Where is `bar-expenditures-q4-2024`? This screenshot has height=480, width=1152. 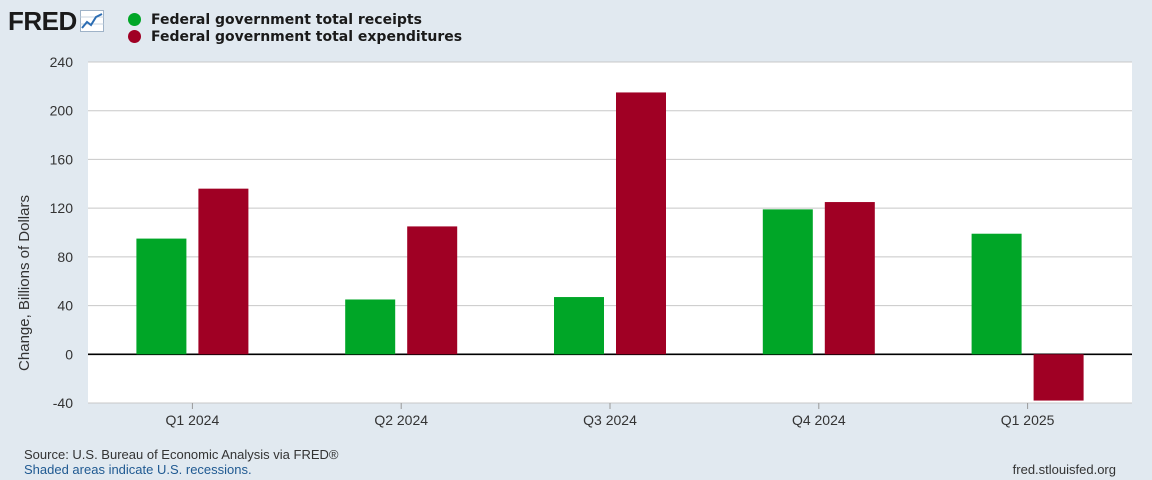
bar-expenditures-q4-2024 is located at coordinates (849, 278).